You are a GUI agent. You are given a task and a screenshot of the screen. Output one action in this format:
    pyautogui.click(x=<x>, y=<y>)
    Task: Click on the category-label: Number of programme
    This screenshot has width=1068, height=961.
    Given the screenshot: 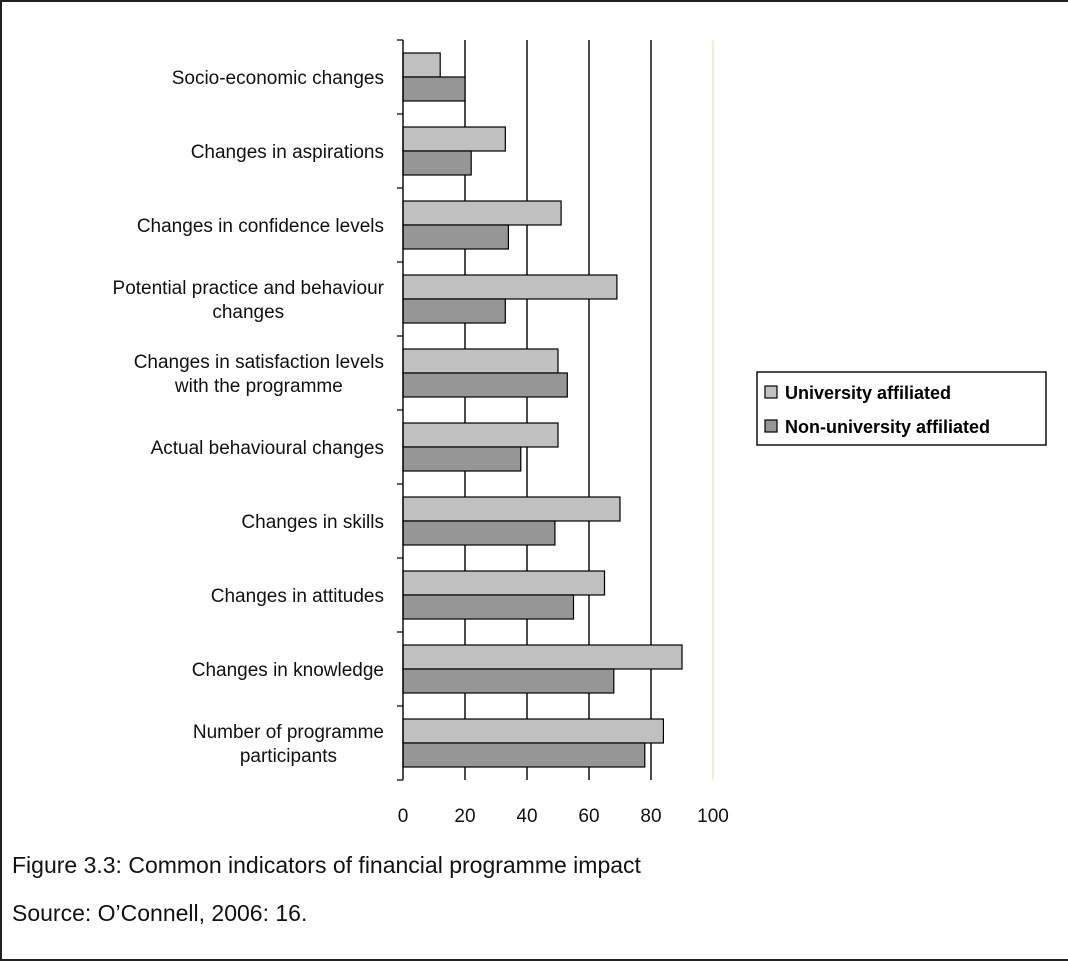 What is the action you would take?
    pyautogui.click(x=288, y=732)
    